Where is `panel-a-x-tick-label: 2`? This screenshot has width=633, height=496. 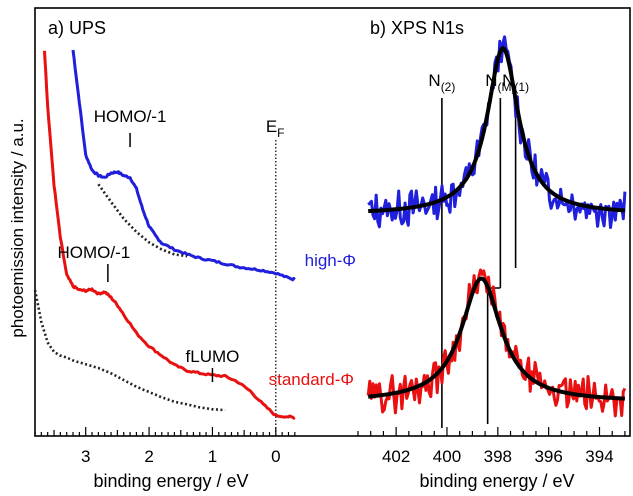 panel-a-x-tick-label: 2 is located at coordinates (148, 456).